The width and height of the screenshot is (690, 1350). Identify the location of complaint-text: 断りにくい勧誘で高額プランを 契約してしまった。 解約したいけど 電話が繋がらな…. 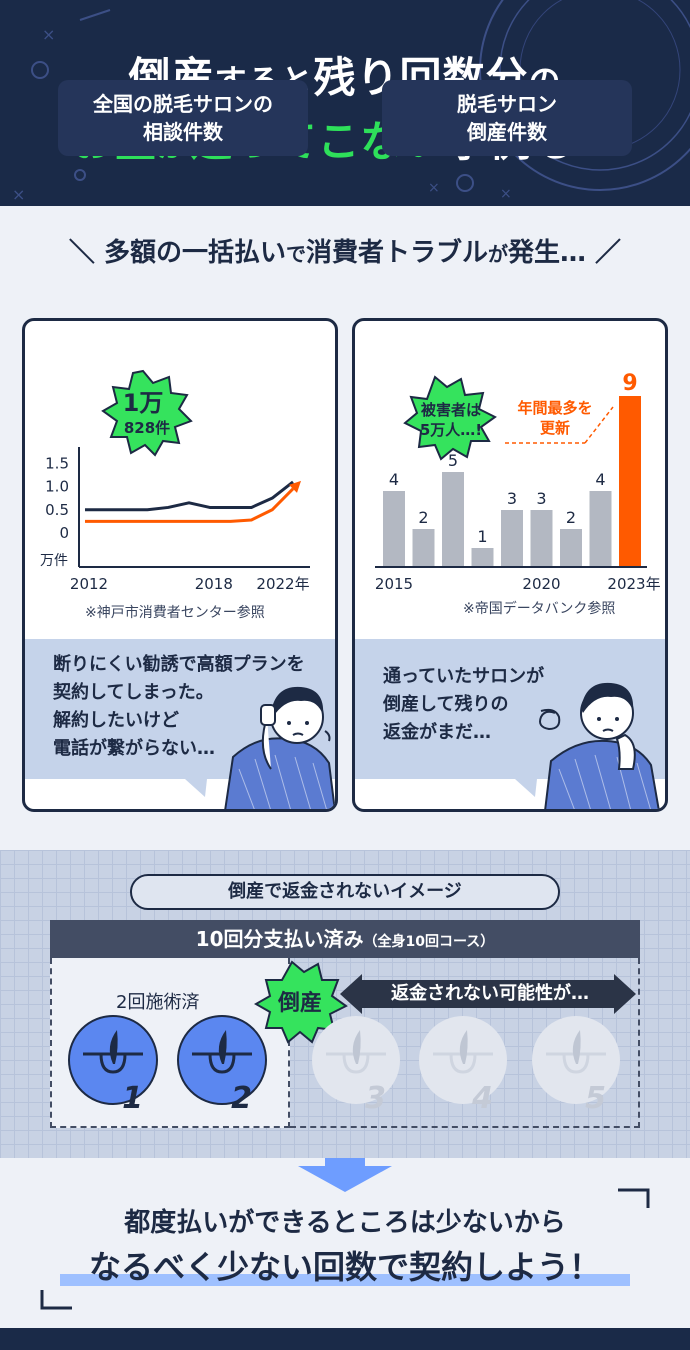
(179, 706).